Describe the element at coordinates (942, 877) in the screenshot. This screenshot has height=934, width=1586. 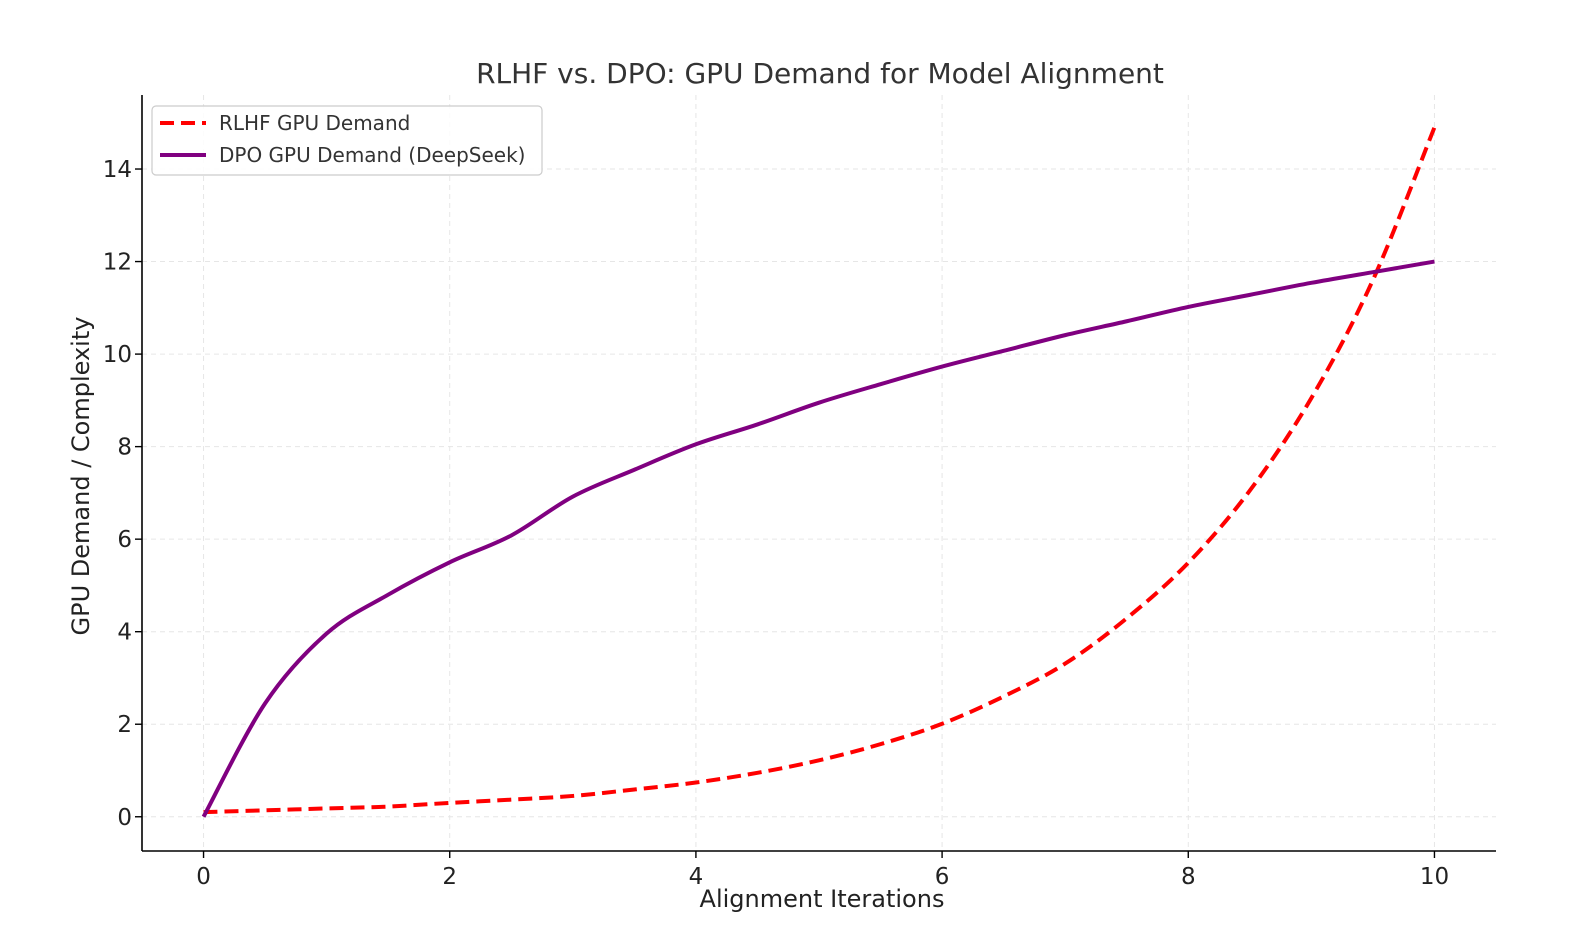
I see `x-tick-label: 6` at that location.